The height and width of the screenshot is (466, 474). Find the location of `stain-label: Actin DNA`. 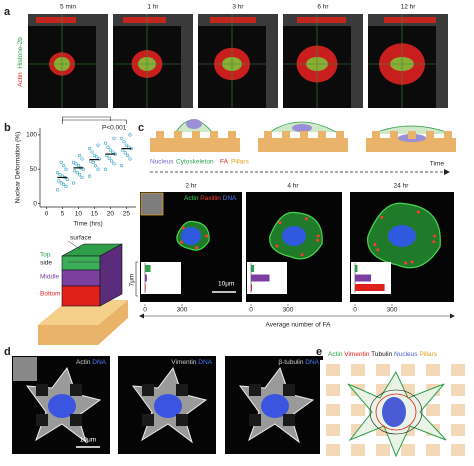

stain-label: Actin DNA is located at coordinates (91, 362).